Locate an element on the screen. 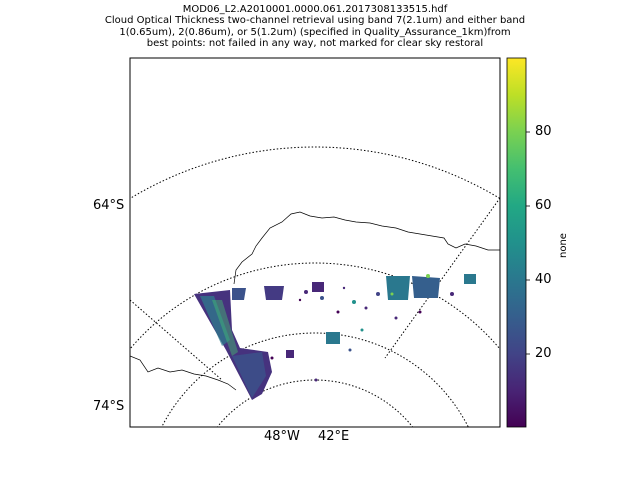 The width and height of the screenshot is (640, 480). colorbar-tick-label: 80 is located at coordinates (543, 131).